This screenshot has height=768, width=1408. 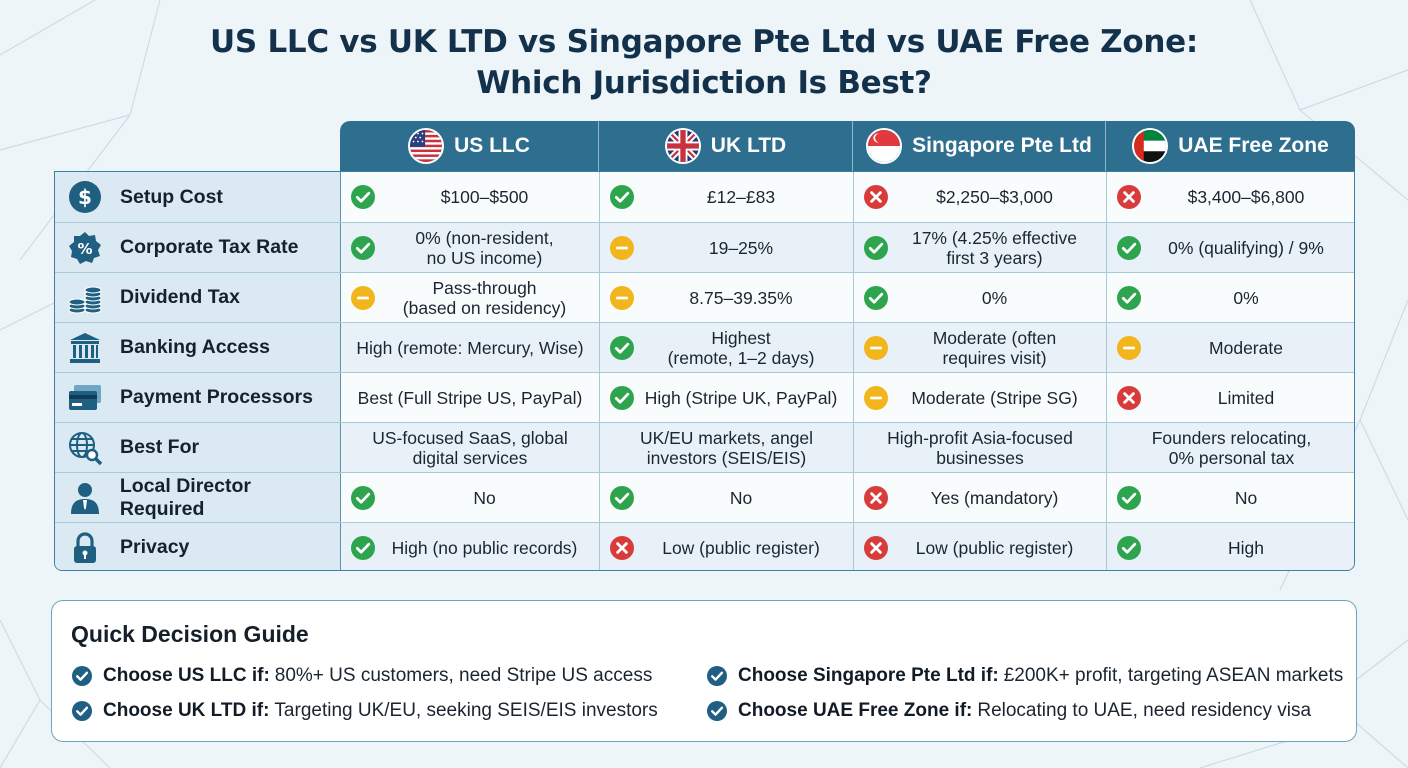 What do you see at coordinates (727, 247) in the screenshot?
I see `table-cell: 19–25%` at bounding box center [727, 247].